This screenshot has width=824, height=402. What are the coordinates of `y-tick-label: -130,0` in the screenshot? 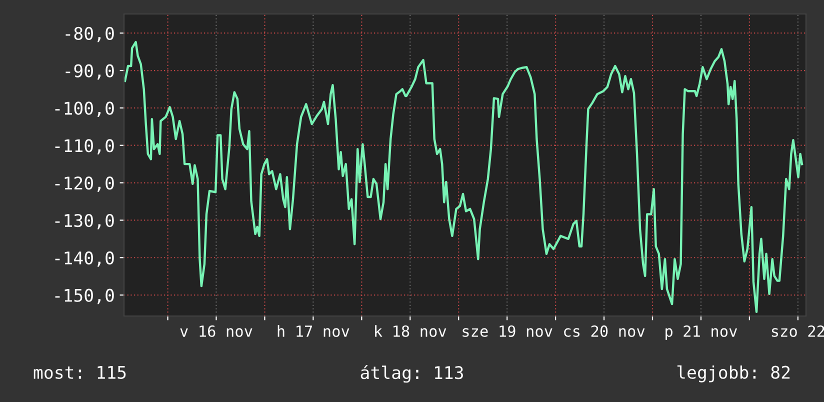 It's located at (84, 222).